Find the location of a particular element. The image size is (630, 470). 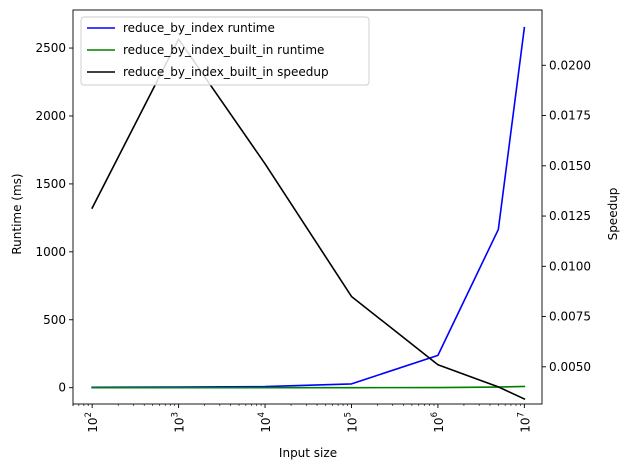

y2-tick-label-6: 0.0200 is located at coordinates (570, 65).